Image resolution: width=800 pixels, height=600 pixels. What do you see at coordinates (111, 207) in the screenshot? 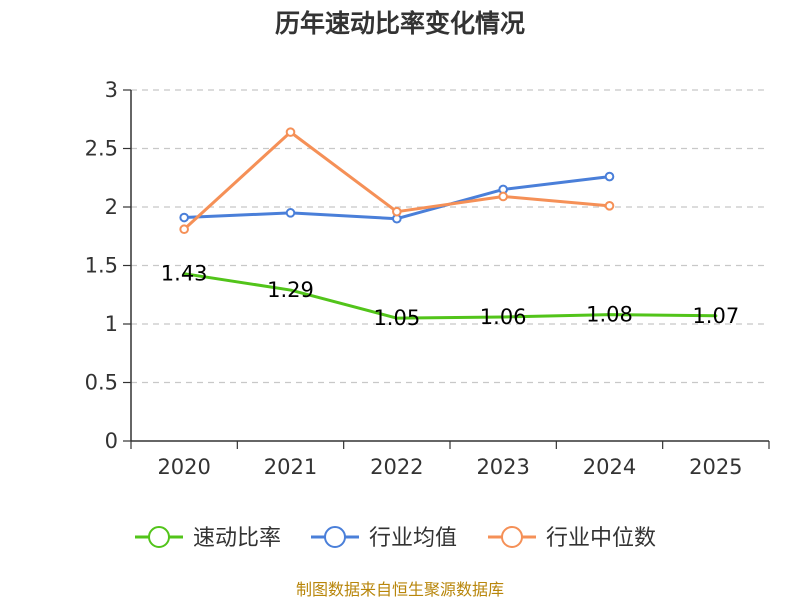
I see `y-tick-label: 2` at bounding box center [111, 207].